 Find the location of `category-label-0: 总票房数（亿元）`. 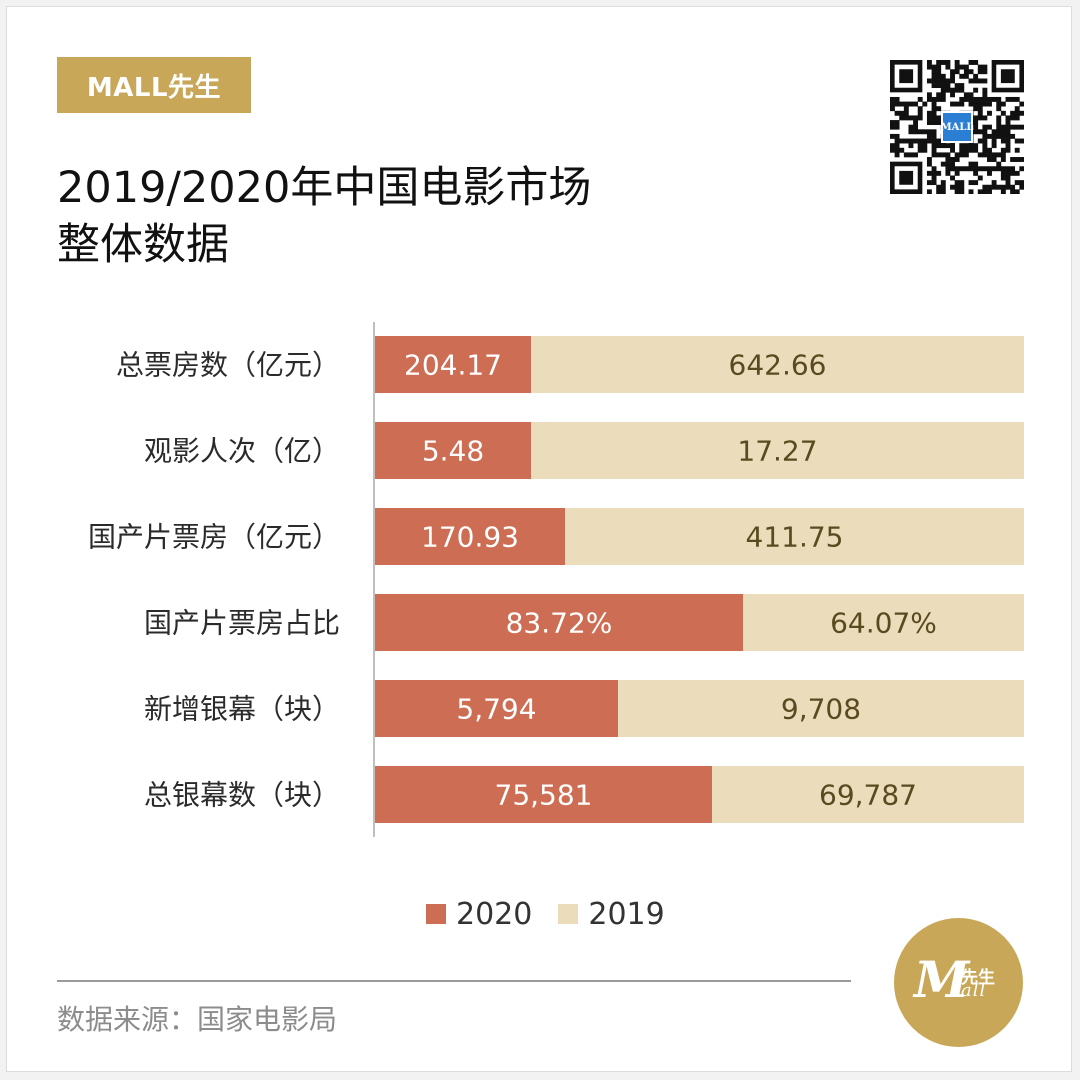

category-label-0: 总票房数（亿元） is located at coordinates (228, 365).